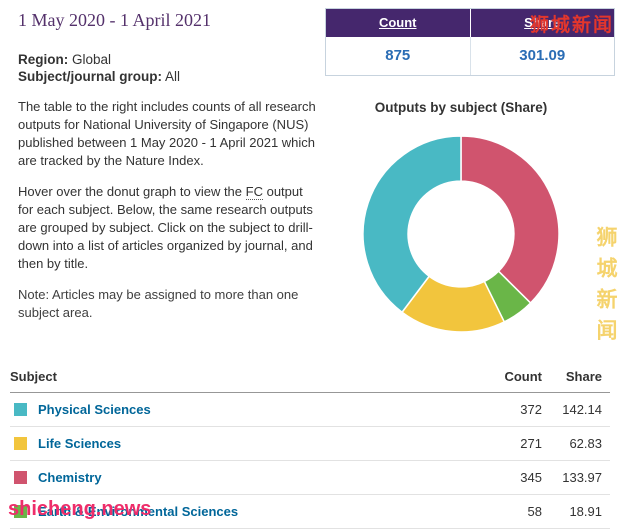  What do you see at coordinates (461, 107) in the screenshot?
I see `donut-chart-title: Outputs by subject (Share)` at bounding box center [461, 107].